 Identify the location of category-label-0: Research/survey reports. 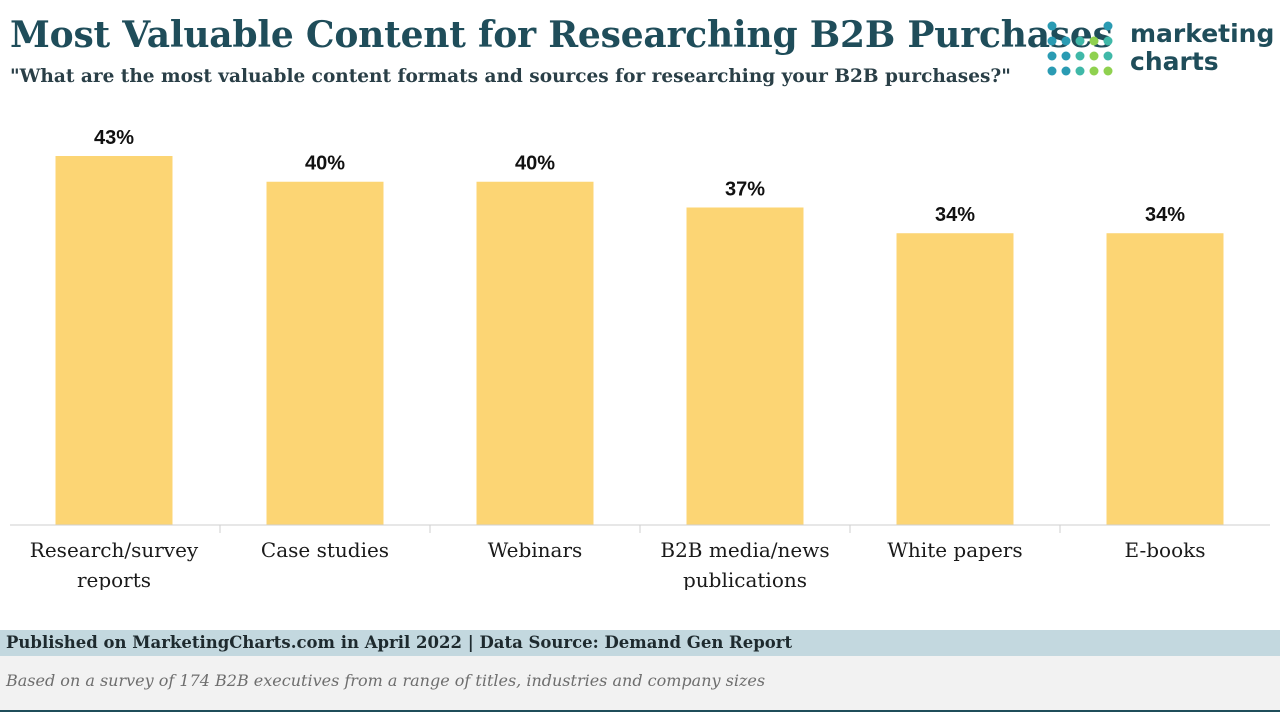
(114, 564).